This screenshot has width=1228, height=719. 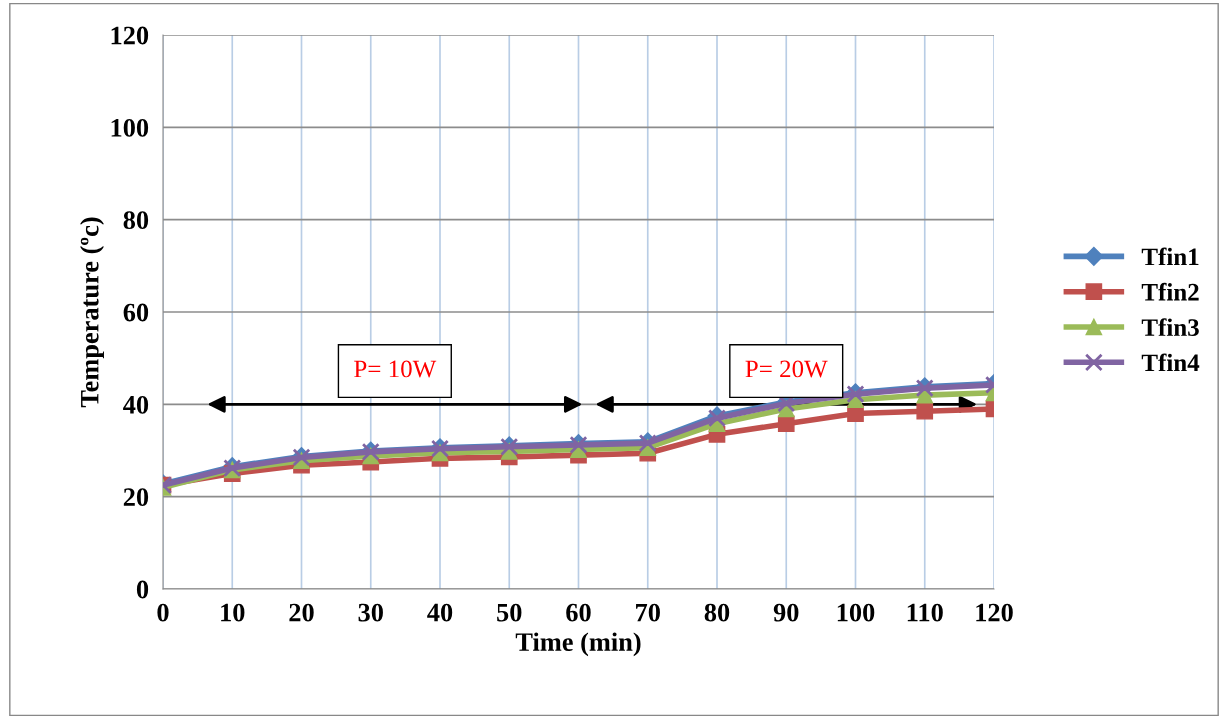 I want to click on x-tick-label: 40, so click(x=440, y=612).